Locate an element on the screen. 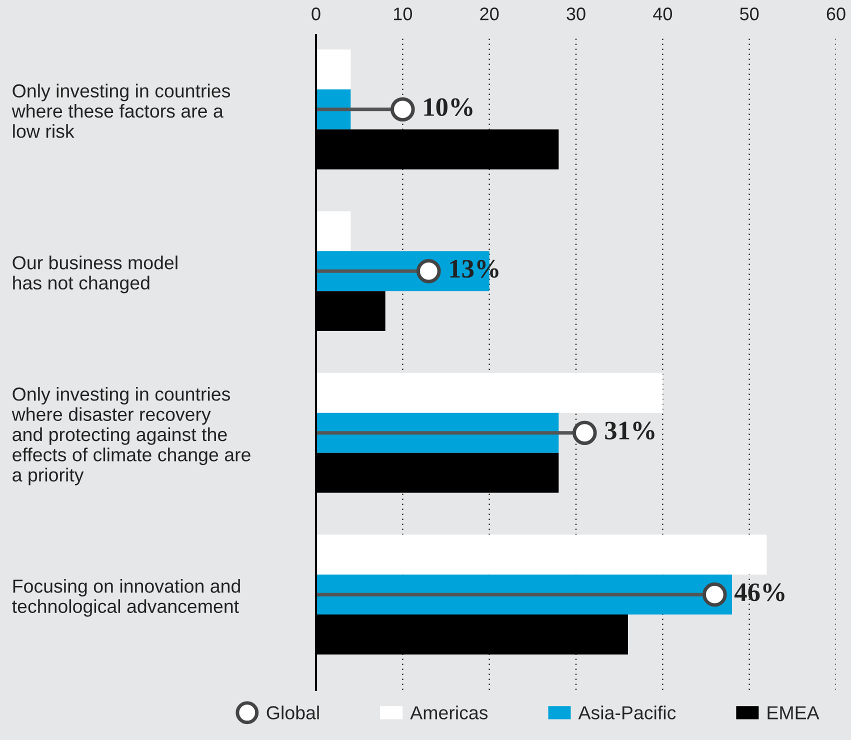 Image resolution: width=851 pixels, height=740 pixels. y-tick-label: Our business model has not changed is located at coordinates (95, 275).